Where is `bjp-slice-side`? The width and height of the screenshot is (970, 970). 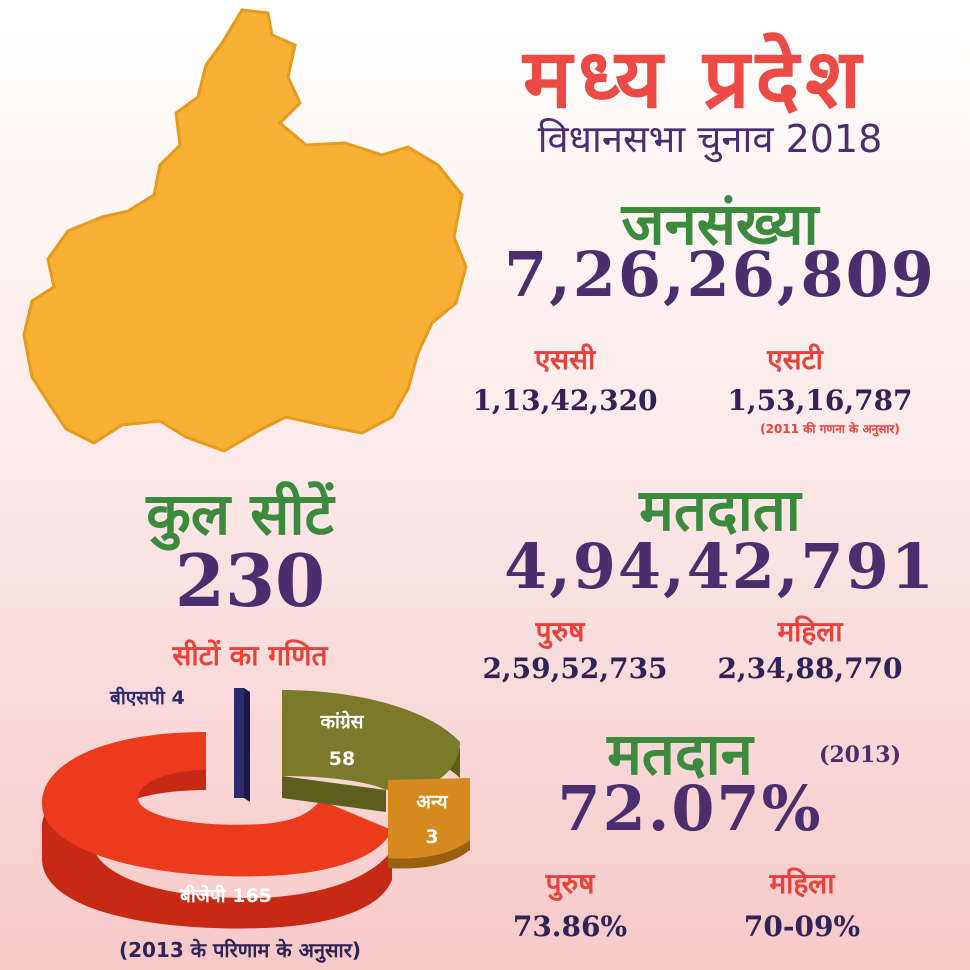
bjp-slice-side is located at coordinates (216, 845).